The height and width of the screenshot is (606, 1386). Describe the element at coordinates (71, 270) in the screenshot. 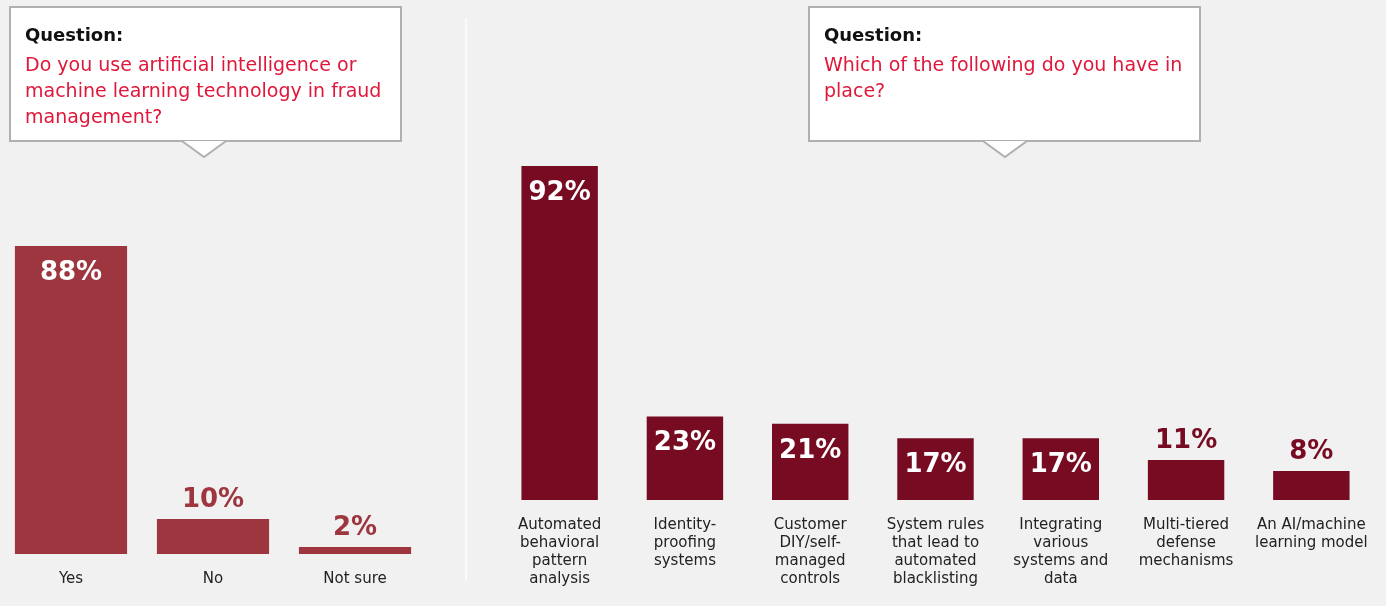

I see `data-label: 88%` at that location.